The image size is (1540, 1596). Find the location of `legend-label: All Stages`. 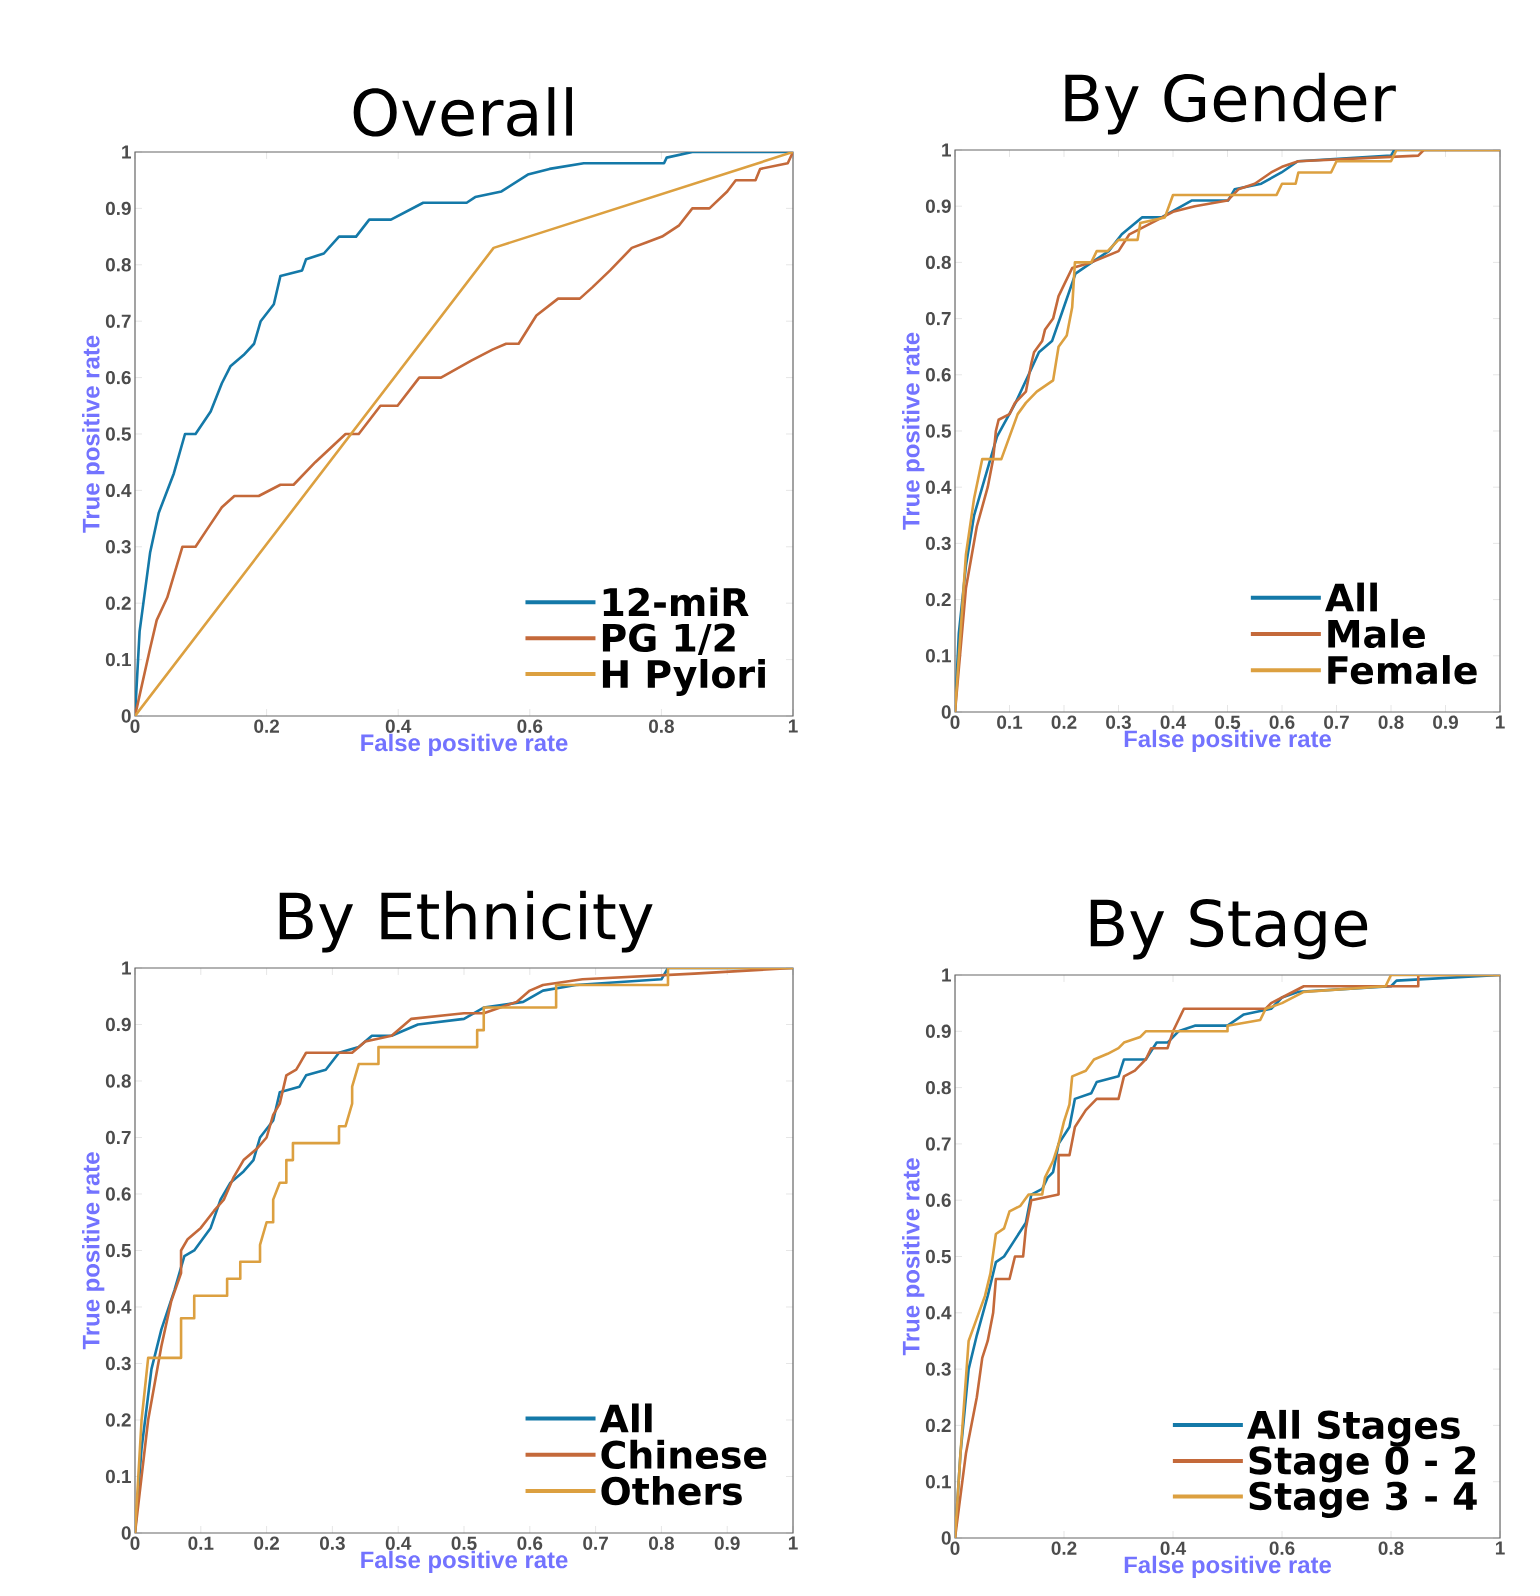

legend-label: All Stages is located at coordinates (1353, 1428).